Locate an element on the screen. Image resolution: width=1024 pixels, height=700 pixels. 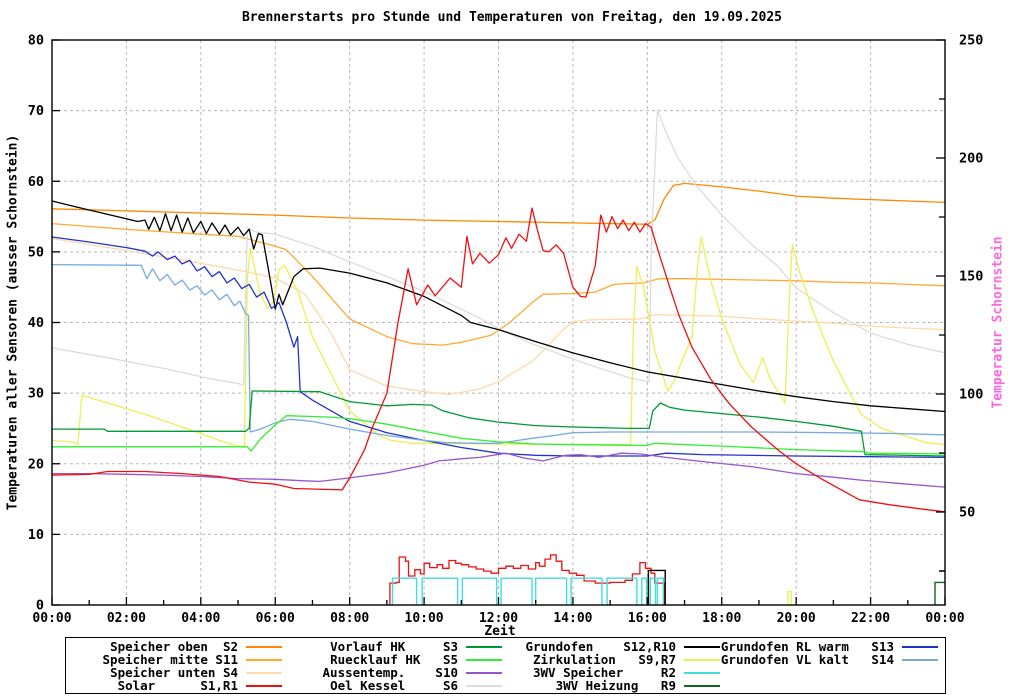
x-tick-label: 22:00 is located at coordinates (870, 618).